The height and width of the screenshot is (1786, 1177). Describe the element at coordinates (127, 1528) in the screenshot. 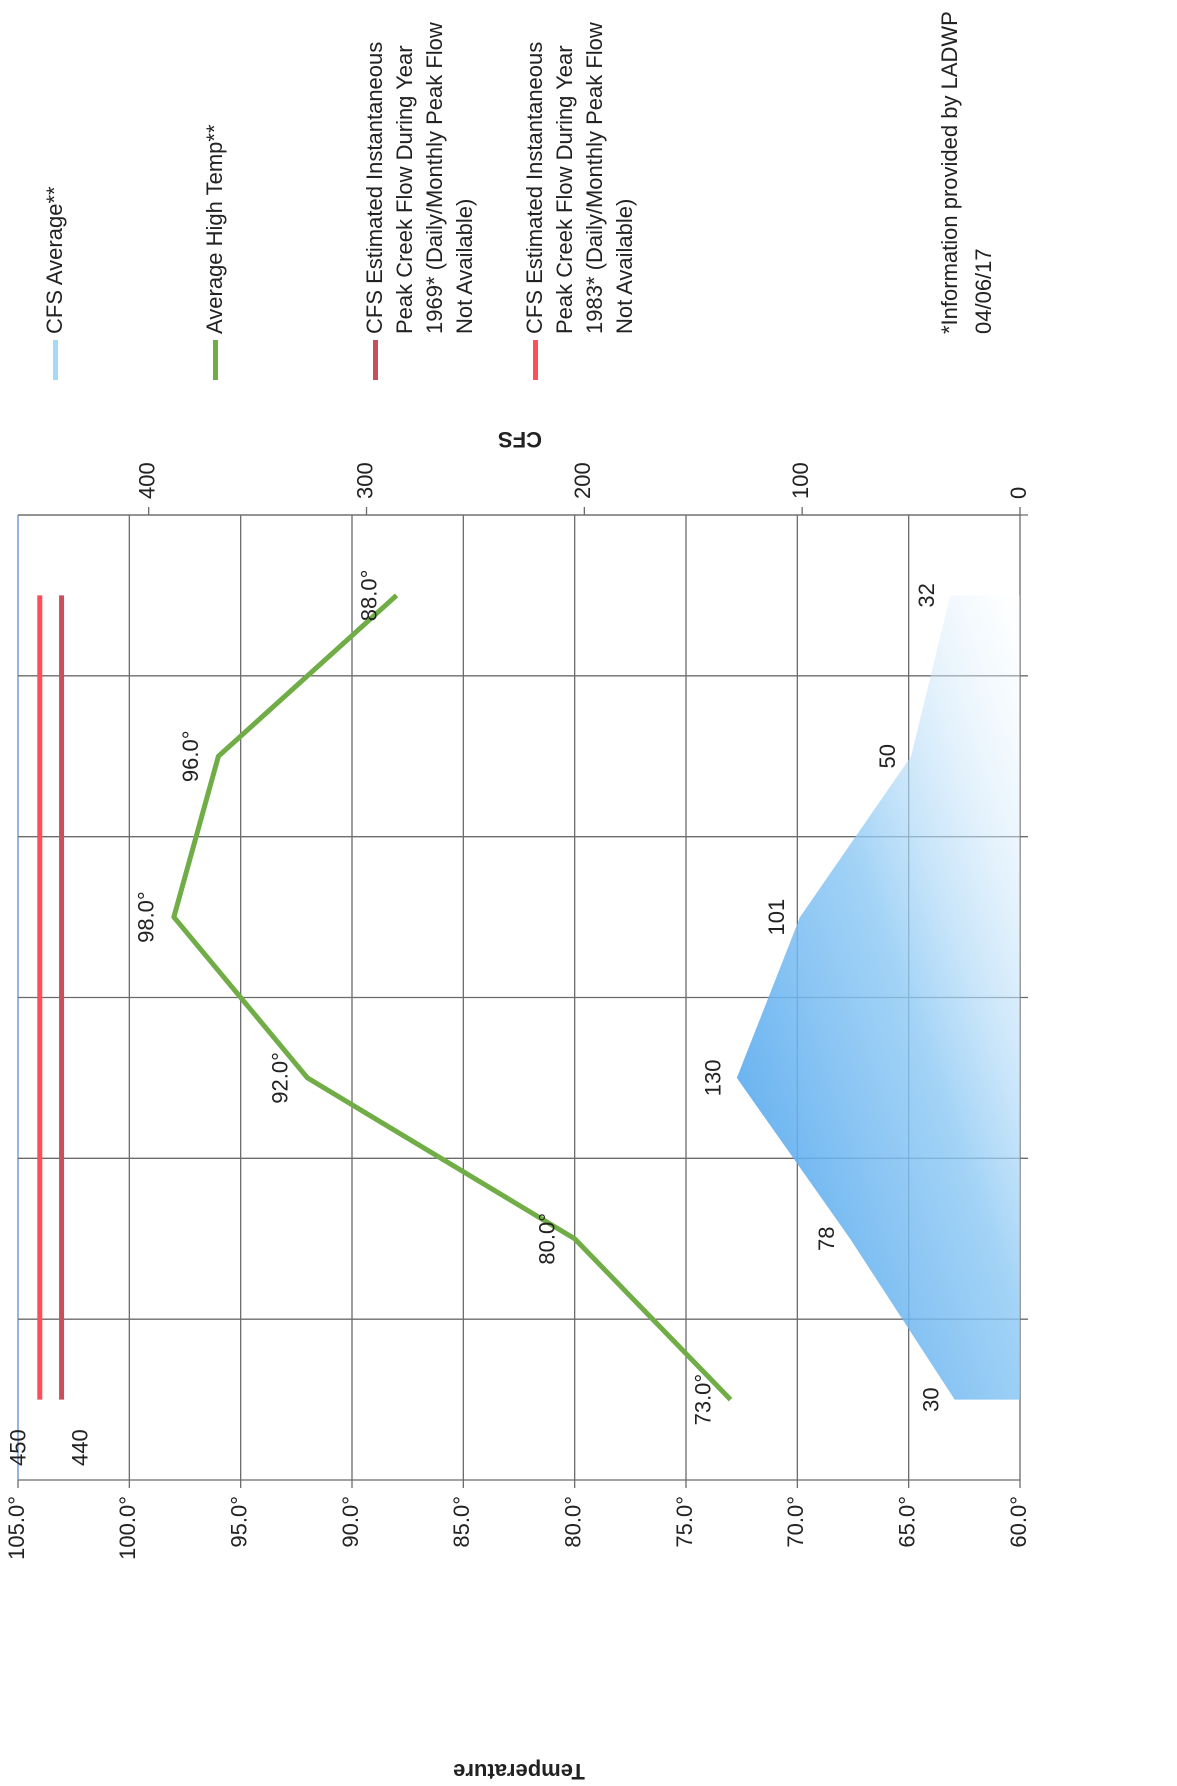

I see `y-tick-label: 100.0°` at that location.